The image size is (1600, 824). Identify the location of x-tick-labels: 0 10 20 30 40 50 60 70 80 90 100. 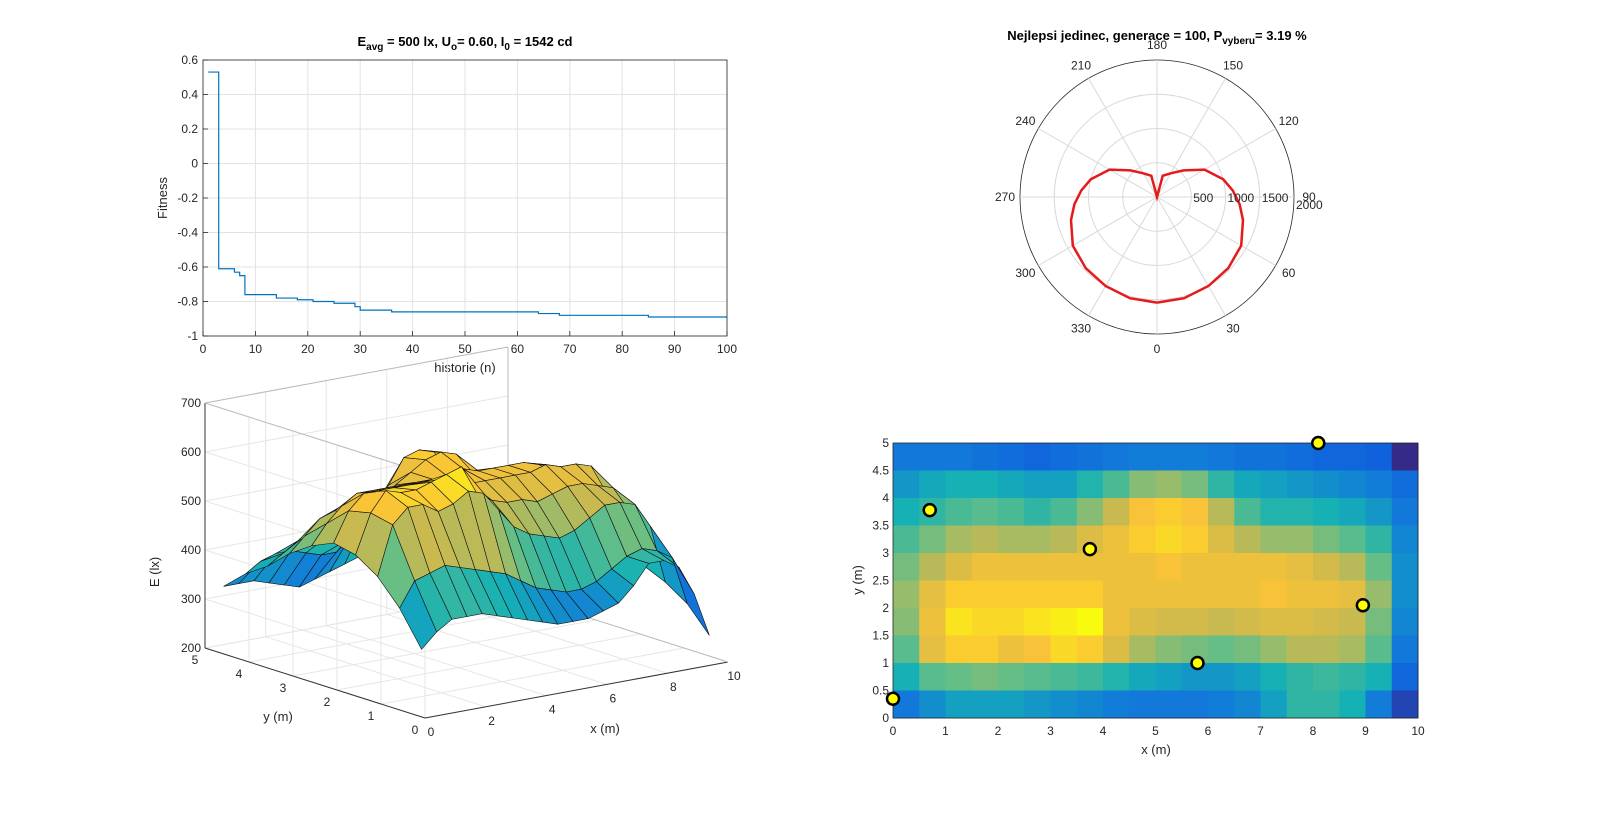
(469, 349).